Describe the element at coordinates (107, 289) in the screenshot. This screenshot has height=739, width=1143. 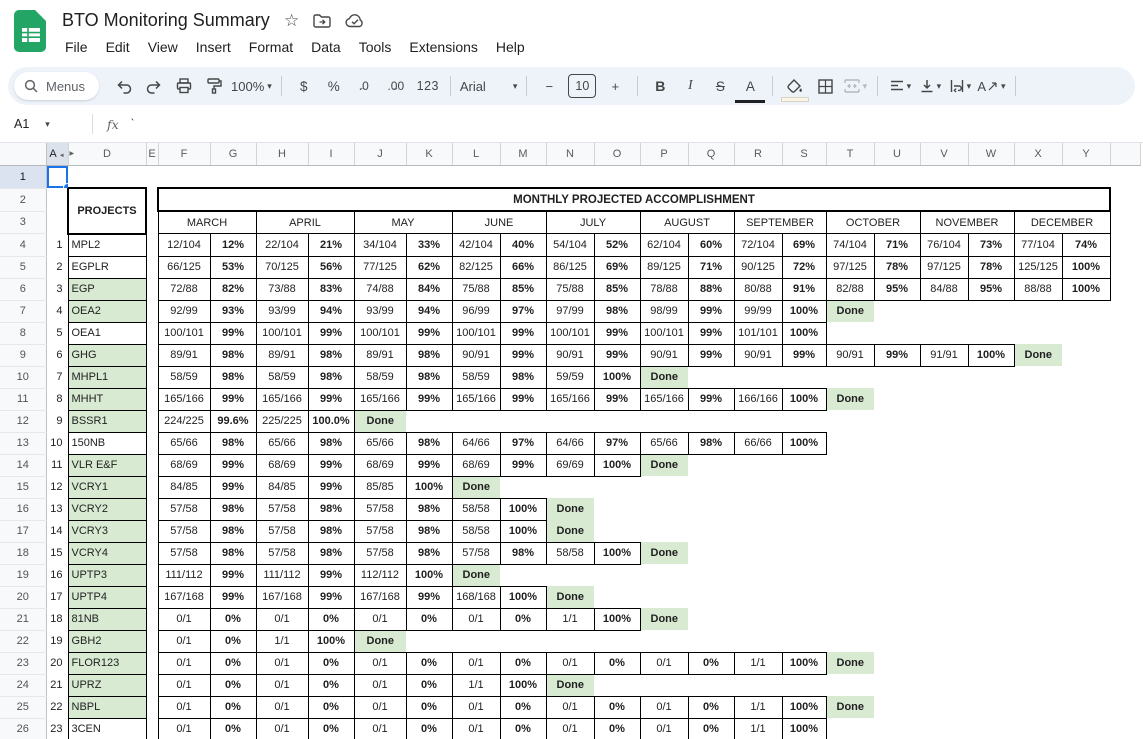
I see `project-name-cell: EGP` at that location.